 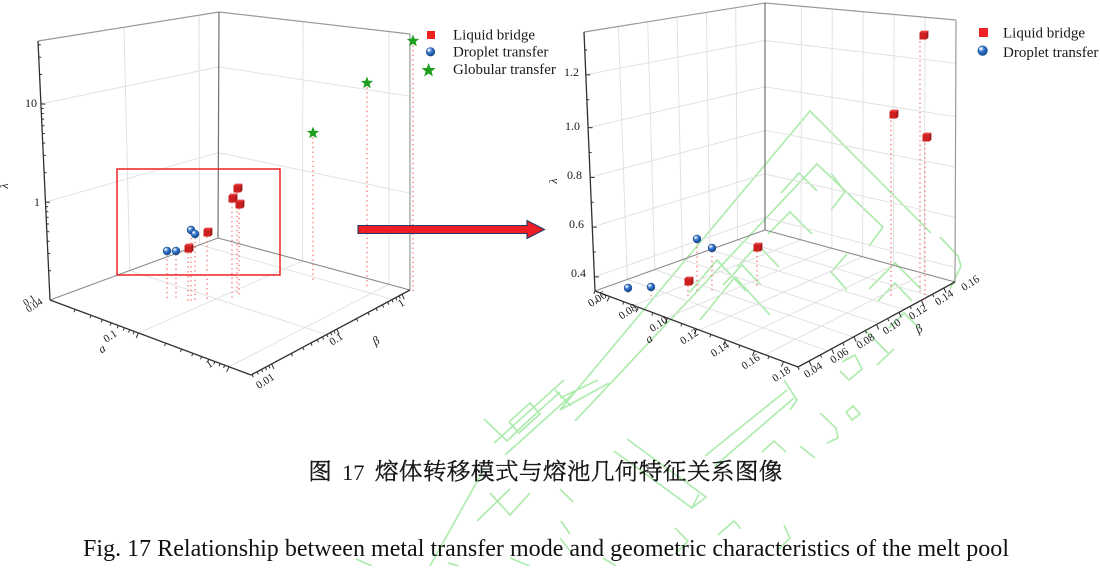 What do you see at coordinates (31, 103) in the screenshot?
I see `svg-text: 10` at bounding box center [31, 103].